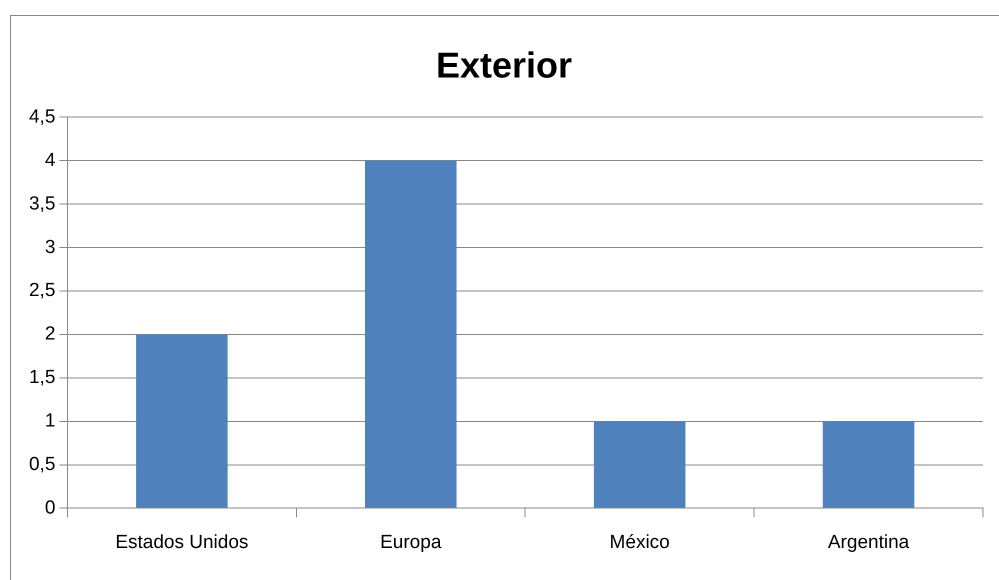 Image resolution: width=999 pixels, height=580 pixels. I want to click on y-tick-label: 3, so click(50, 247).